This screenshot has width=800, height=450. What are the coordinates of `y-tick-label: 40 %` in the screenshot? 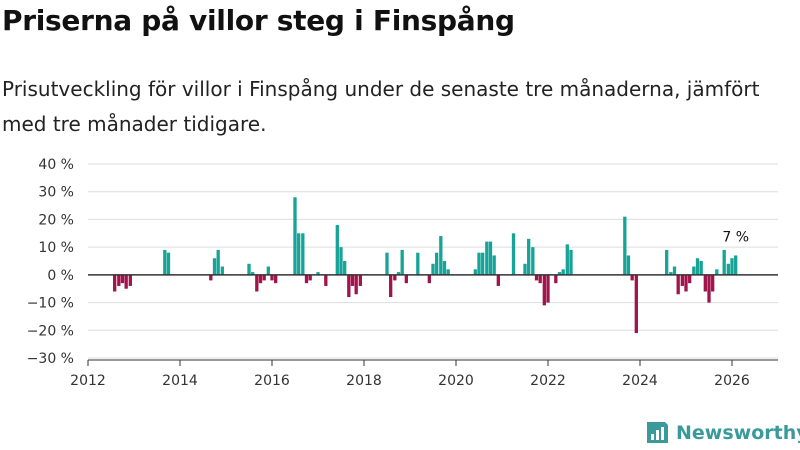 It's located at (56, 165).